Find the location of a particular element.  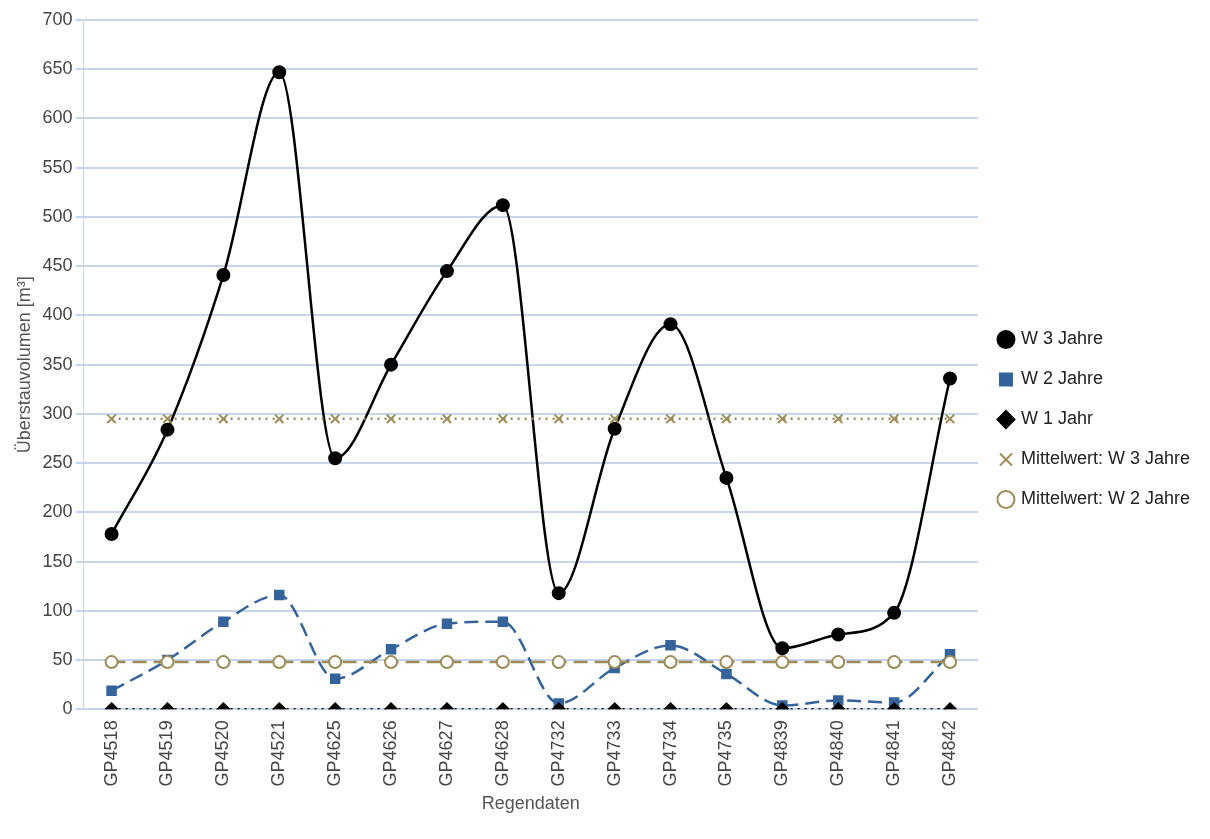

x-tick-label: GP4734 is located at coordinates (669, 753).